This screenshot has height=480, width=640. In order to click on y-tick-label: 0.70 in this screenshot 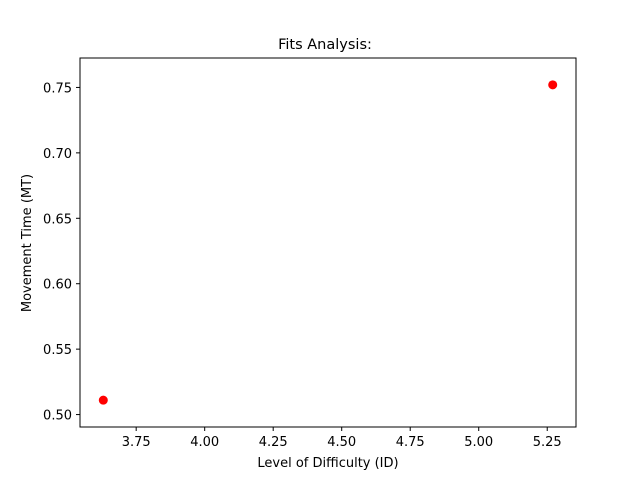, I will do `click(57, 154)`.